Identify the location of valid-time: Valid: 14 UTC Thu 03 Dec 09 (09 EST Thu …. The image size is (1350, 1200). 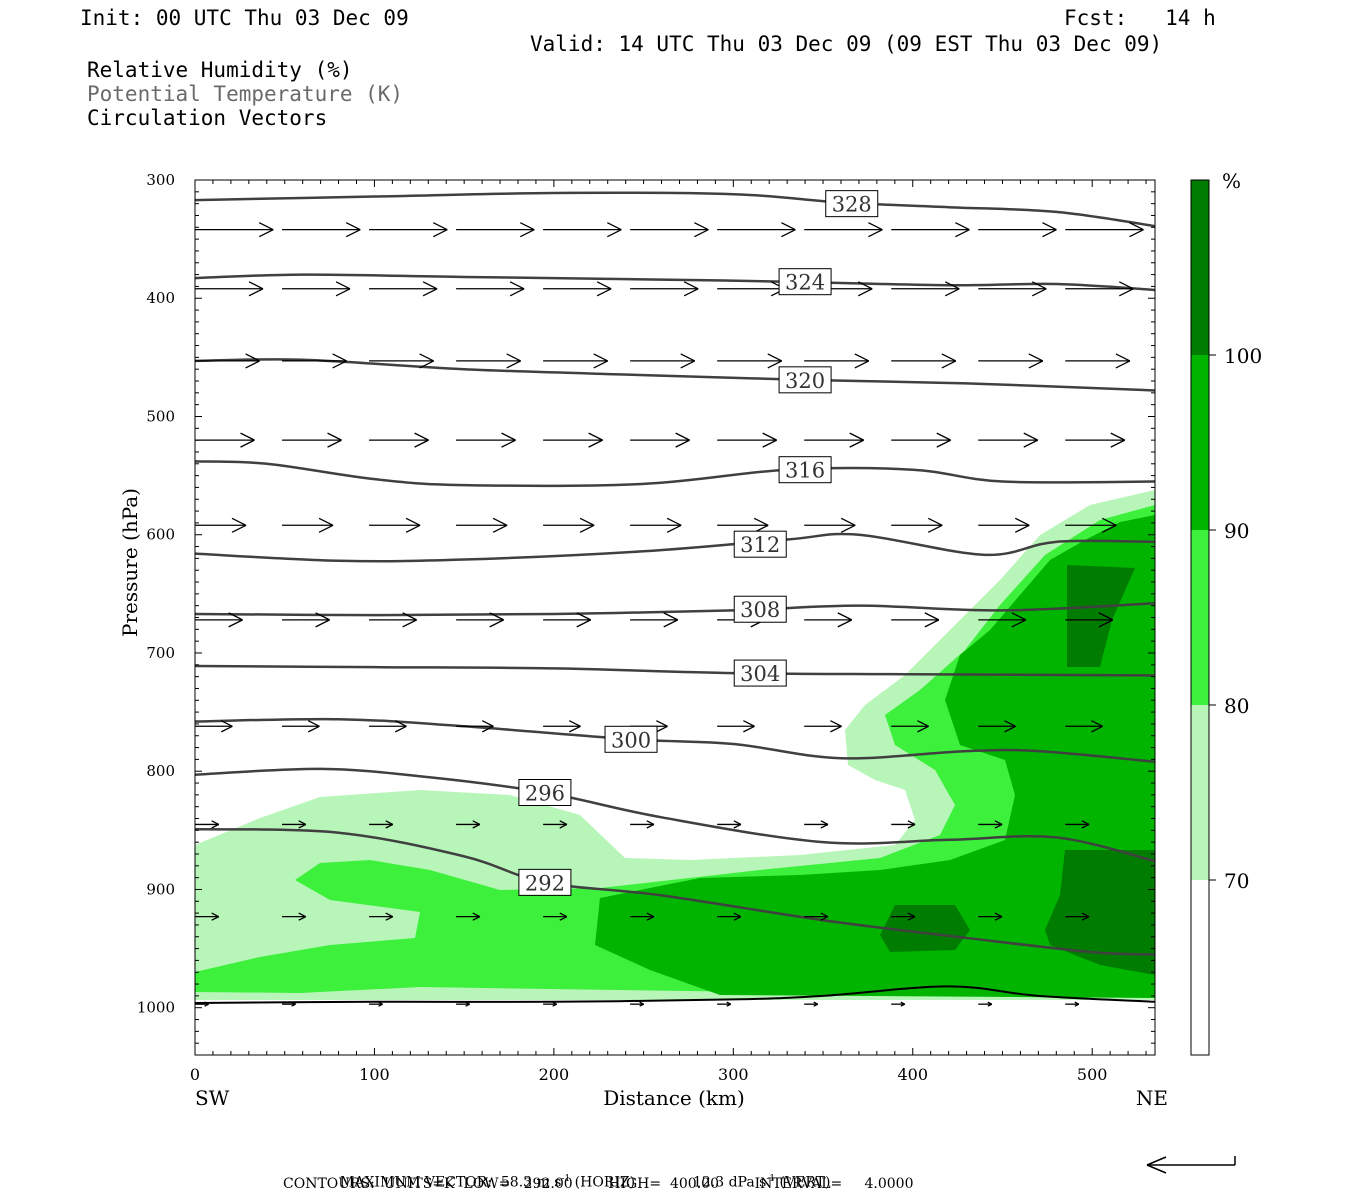
(846, 44).